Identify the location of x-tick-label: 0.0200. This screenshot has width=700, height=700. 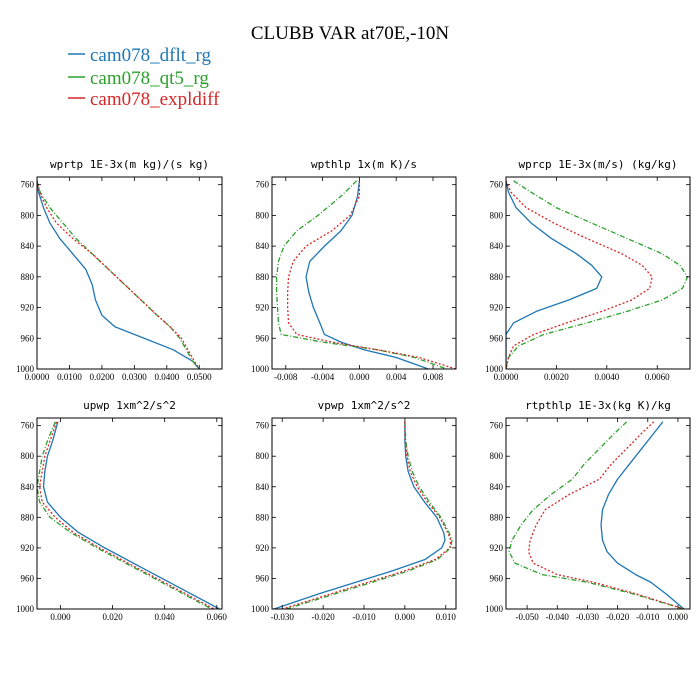
(102, 377).